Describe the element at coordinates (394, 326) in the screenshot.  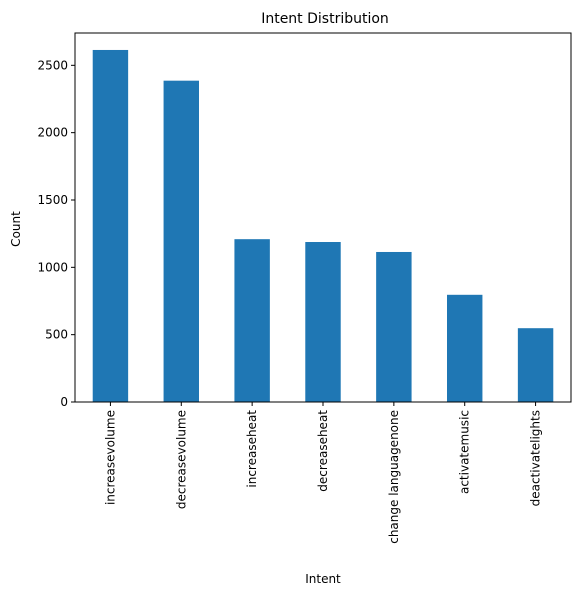
I see `bar-change-languagenone` at that location.